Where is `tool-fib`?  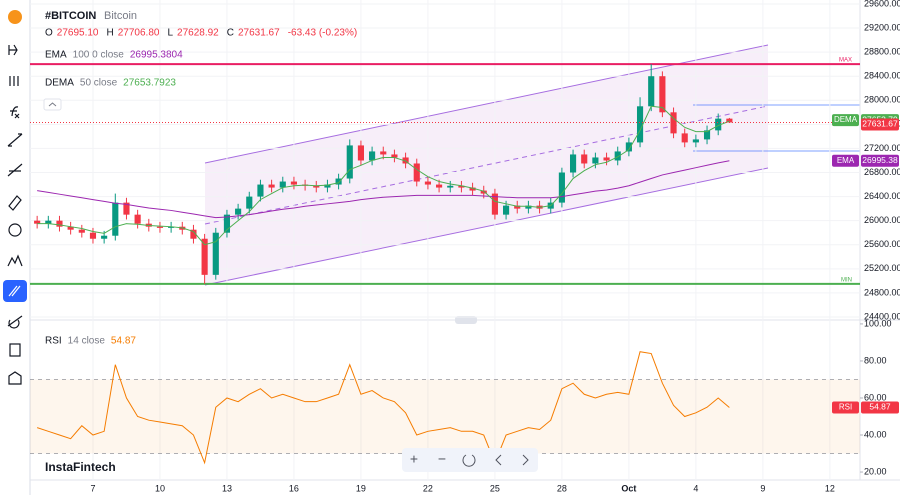 tool-fib is located at coordinates (15, 170).